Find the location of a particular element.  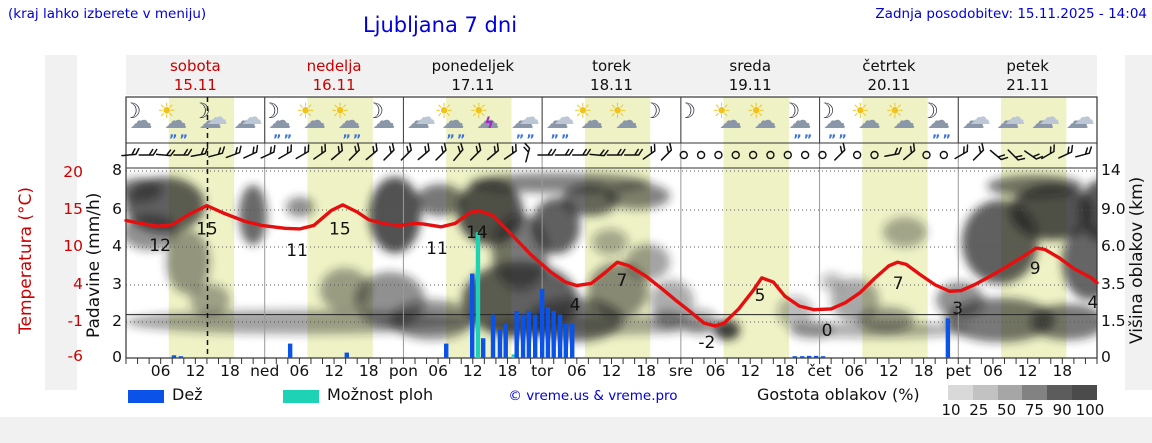

temperature-value-label: 11 is located at coordinates (437, 249).